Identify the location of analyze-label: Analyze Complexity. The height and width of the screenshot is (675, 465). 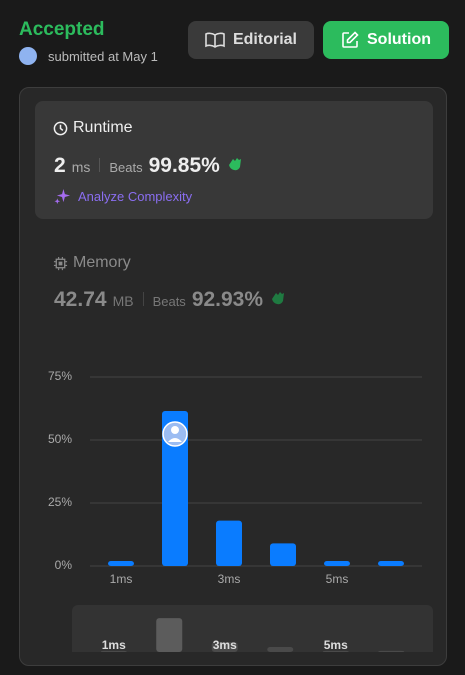
(135, 196).